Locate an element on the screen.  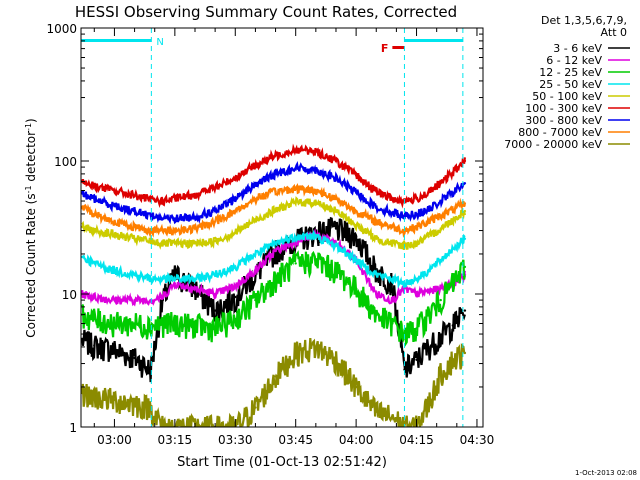
flare-label: F is located at coordinates (385, 48).